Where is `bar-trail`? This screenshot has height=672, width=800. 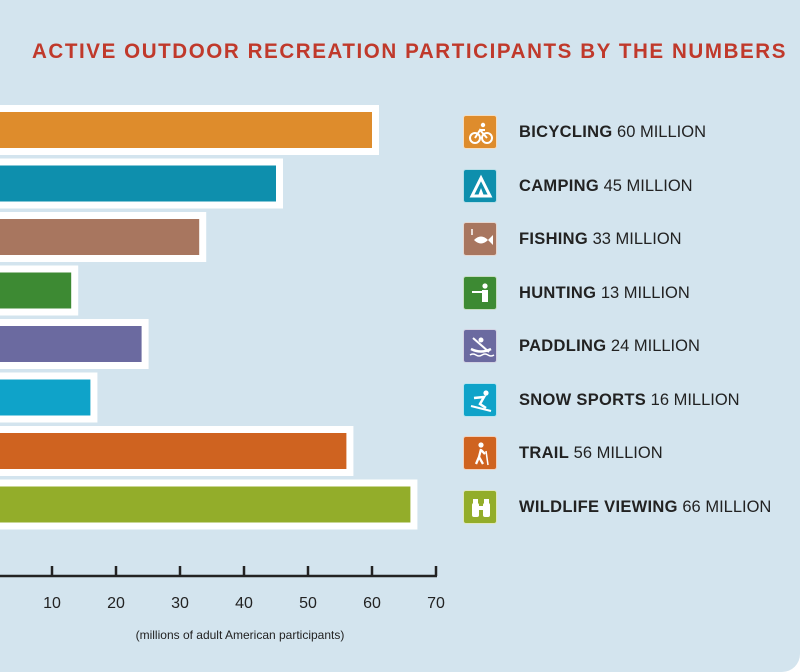 bar-trail is located at coordinates (173, 451).